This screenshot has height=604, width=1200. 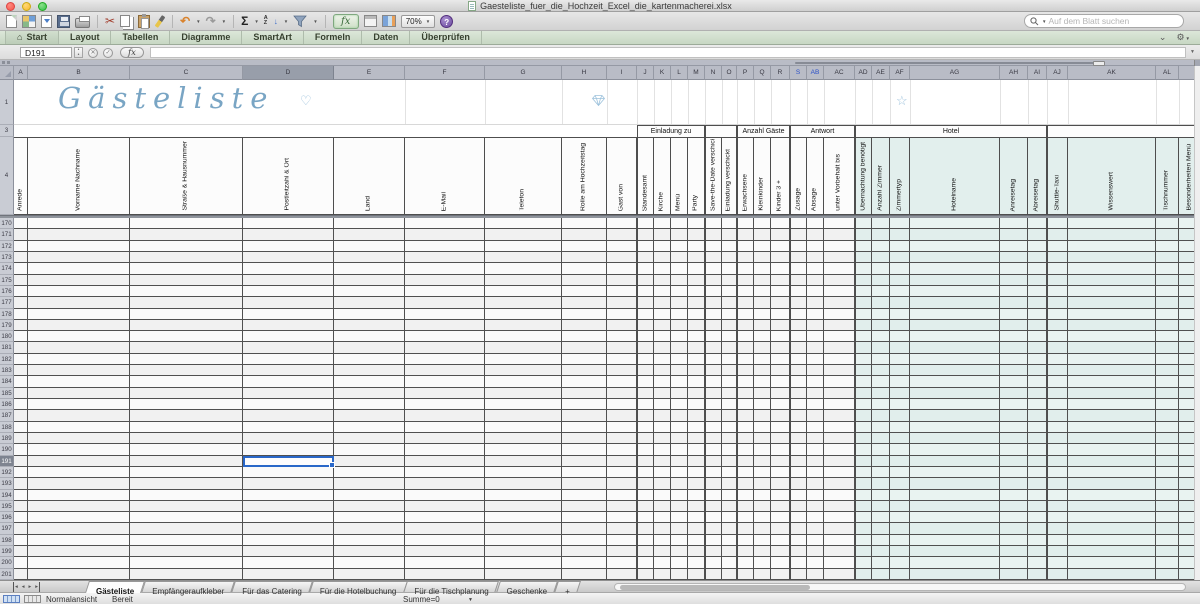 What do you see at coordinates (815, 540) in the screenshot?
I see `cell-AB198` at bounding box center [815, 540].